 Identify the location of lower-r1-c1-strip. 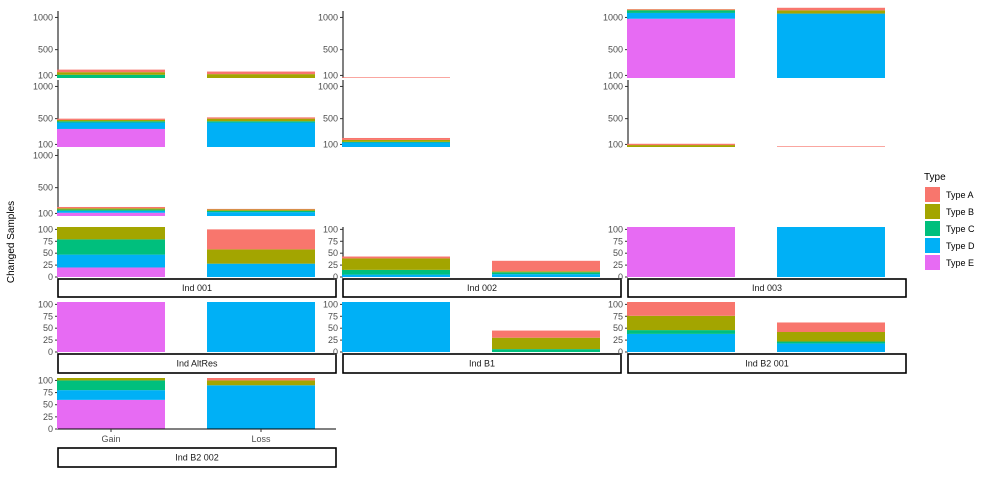
(482, 363).